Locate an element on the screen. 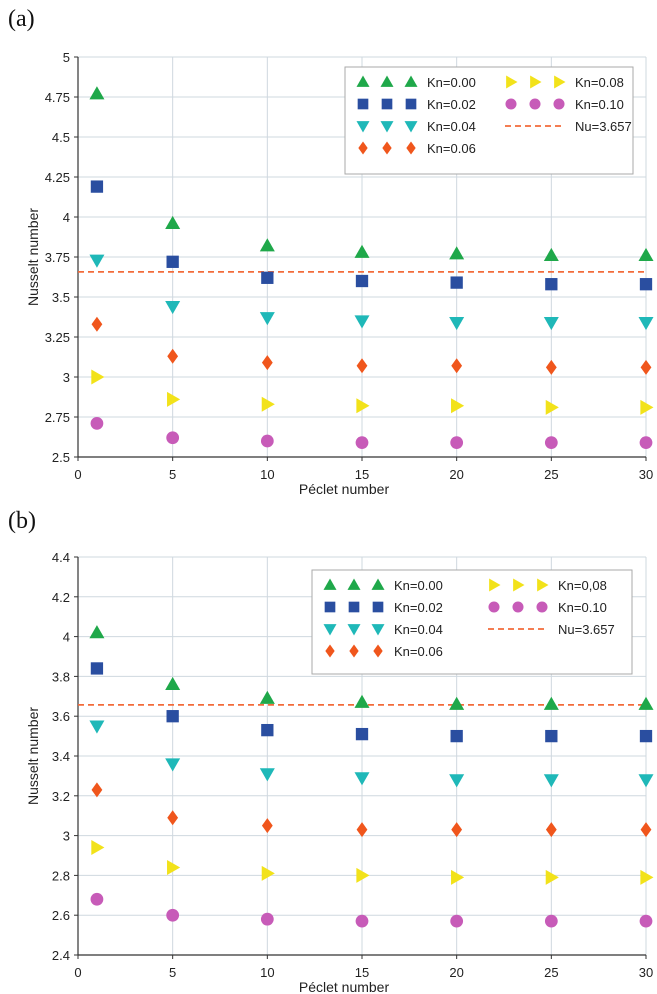 The height and width of the screenshot is (994, 657). x-tick-label: 5 is located at coordinates (172, 474).